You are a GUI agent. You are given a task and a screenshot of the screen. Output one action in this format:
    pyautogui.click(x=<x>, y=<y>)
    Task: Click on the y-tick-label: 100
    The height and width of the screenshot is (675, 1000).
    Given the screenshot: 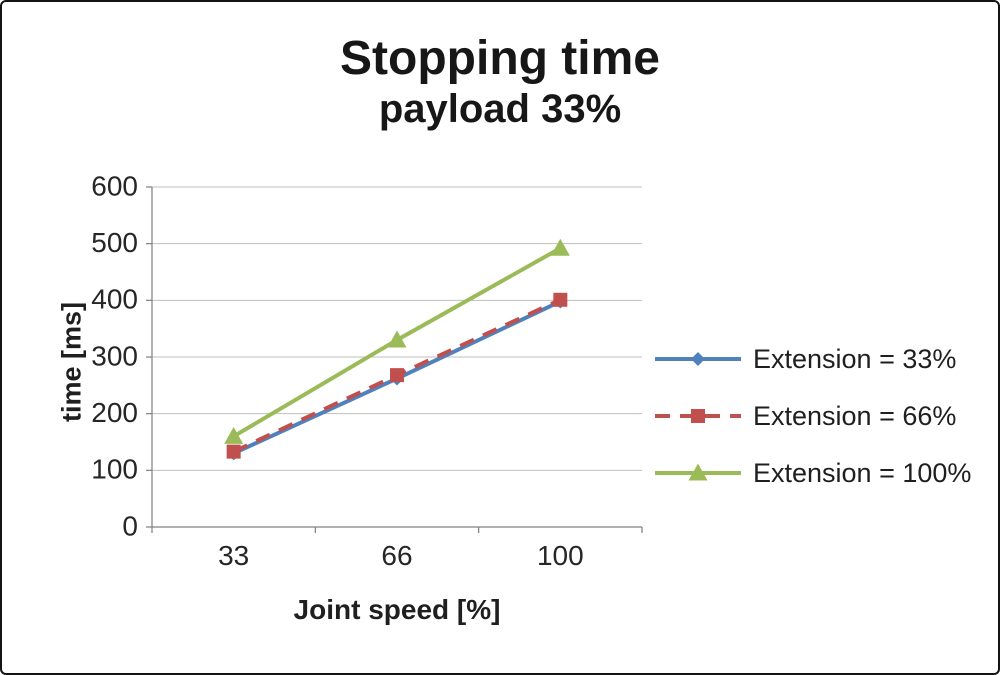 What is the action you would take?
    pyautogui.click(x=114, y=469)
    